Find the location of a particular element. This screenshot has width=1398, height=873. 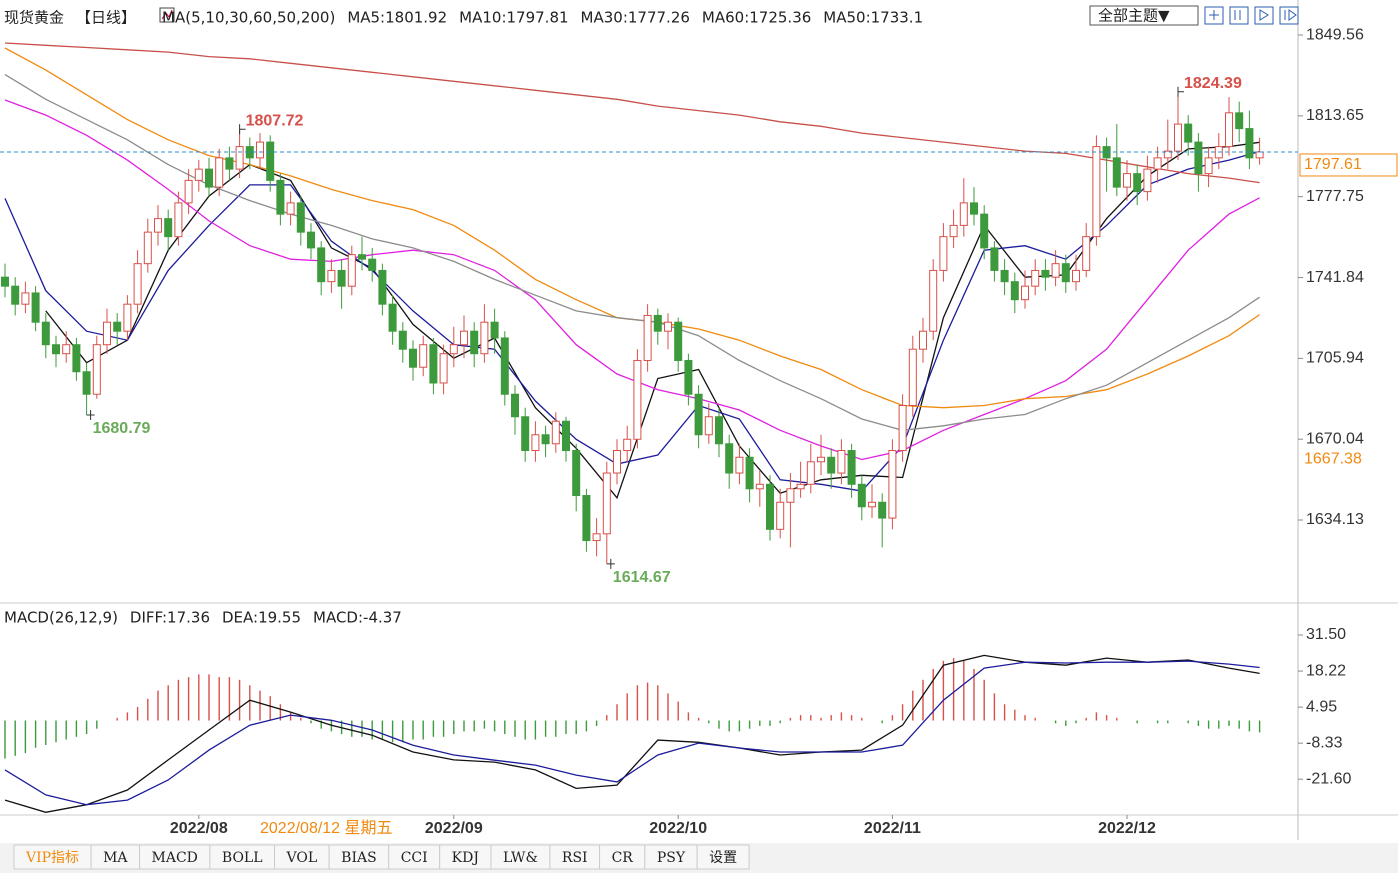

icon-glyphs is located at coordinates (1253, 15).